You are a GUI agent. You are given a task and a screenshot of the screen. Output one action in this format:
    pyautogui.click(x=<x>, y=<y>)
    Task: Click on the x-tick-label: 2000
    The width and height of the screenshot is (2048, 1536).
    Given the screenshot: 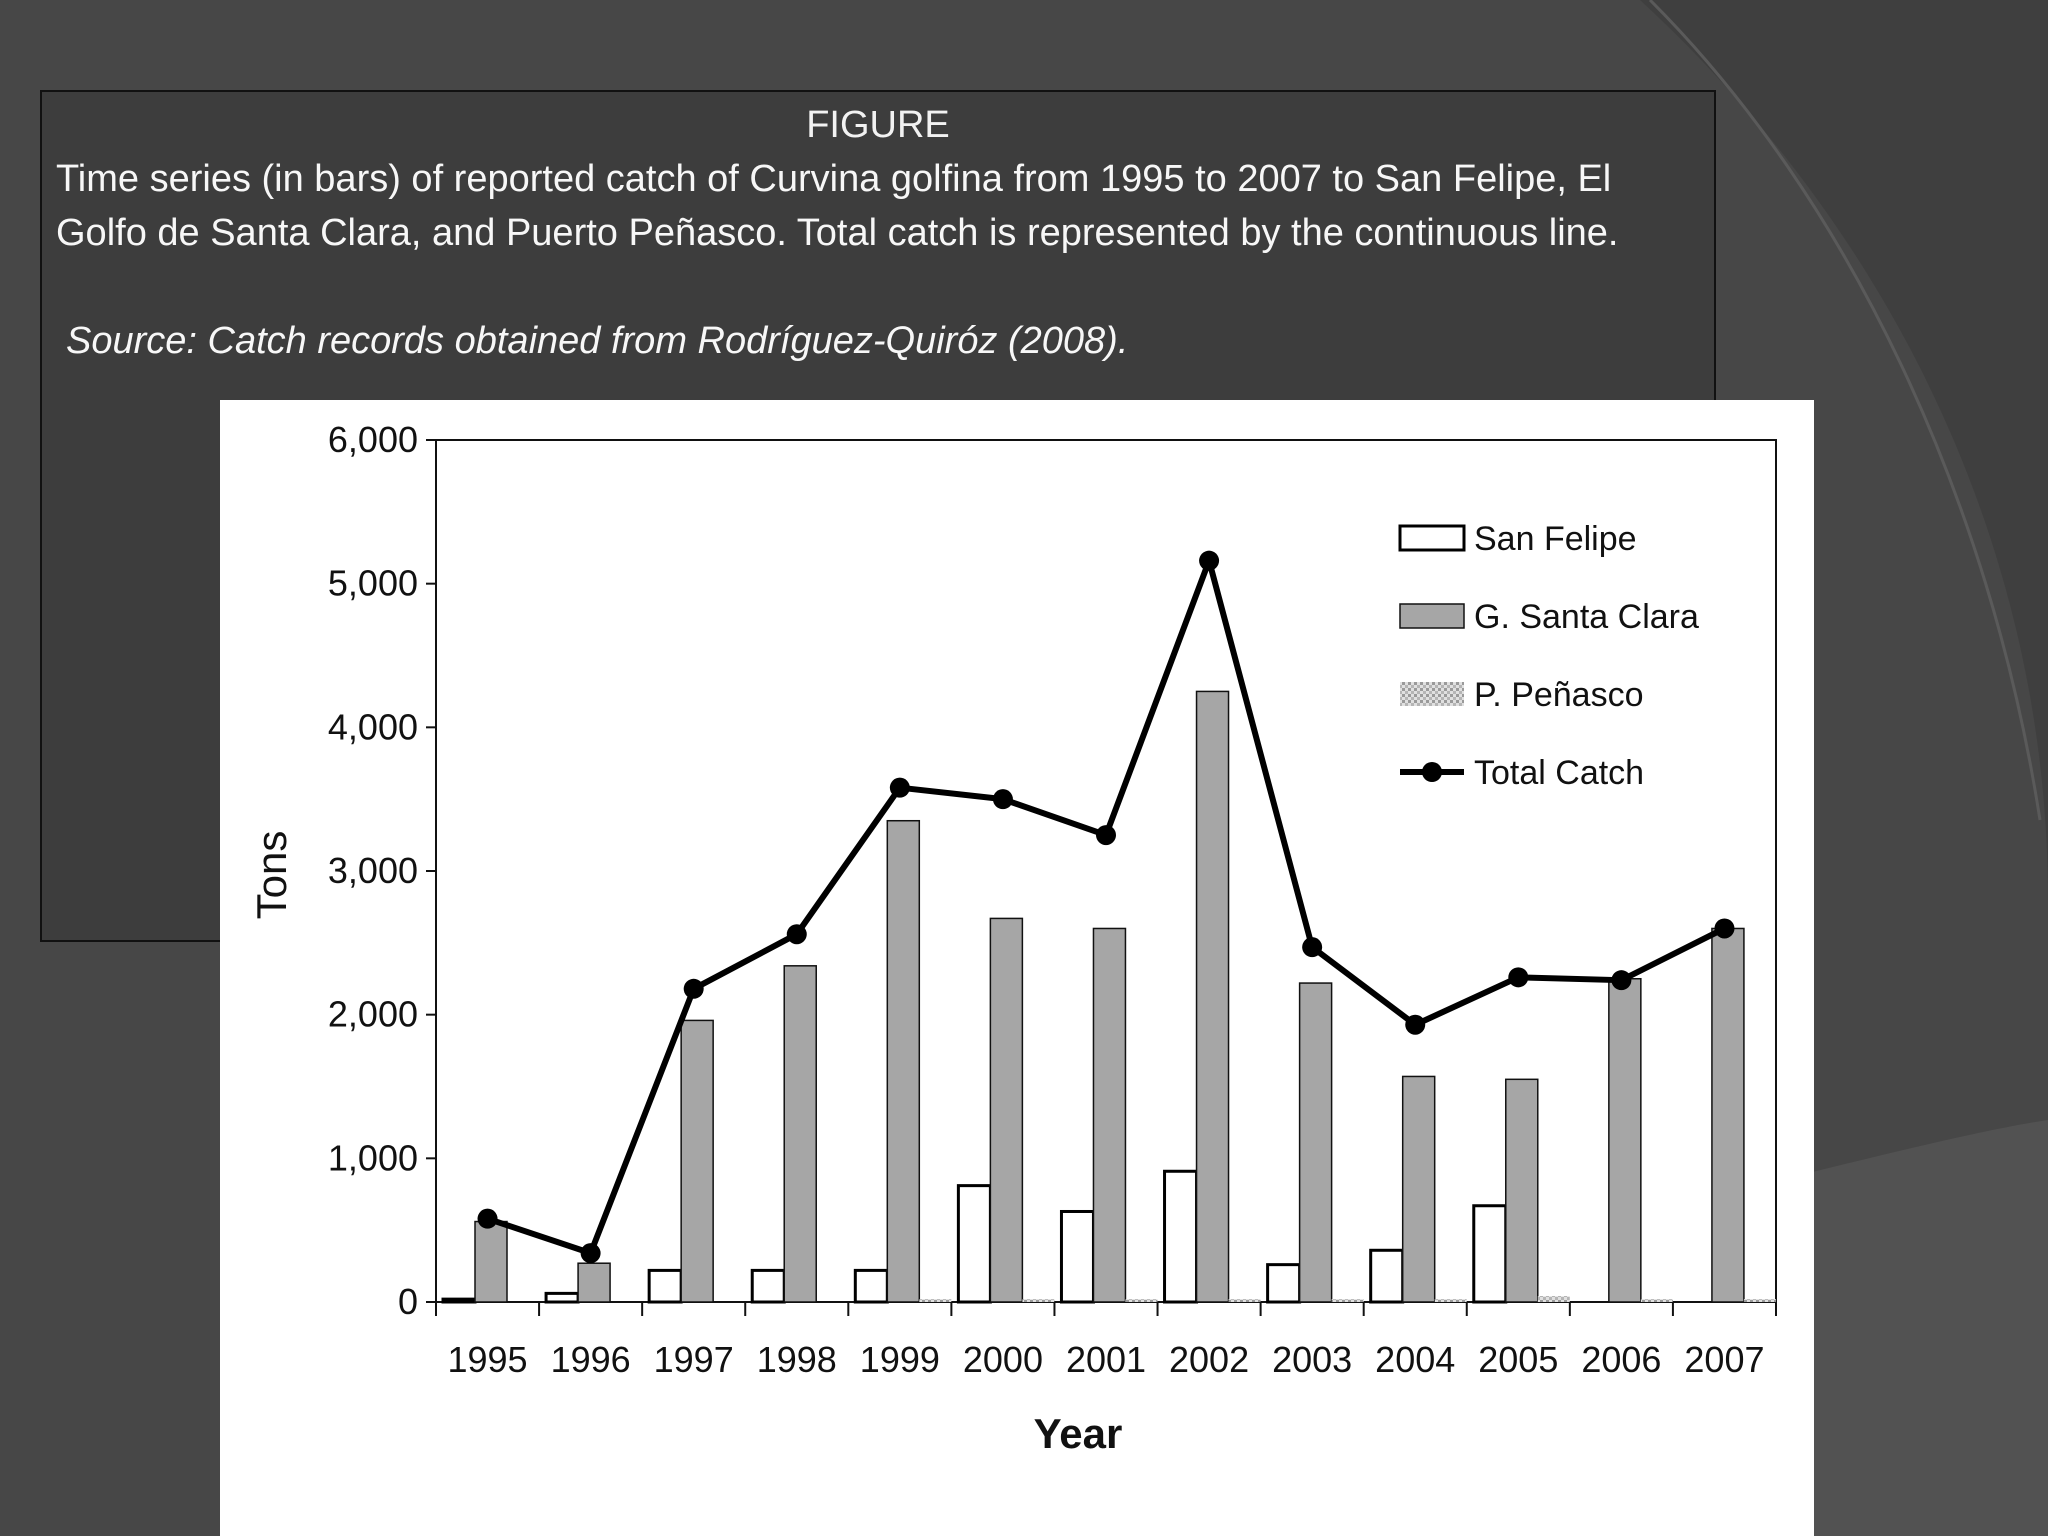 What is the action you would take?
    pyautogui.click(x=1003, y=1359)
    